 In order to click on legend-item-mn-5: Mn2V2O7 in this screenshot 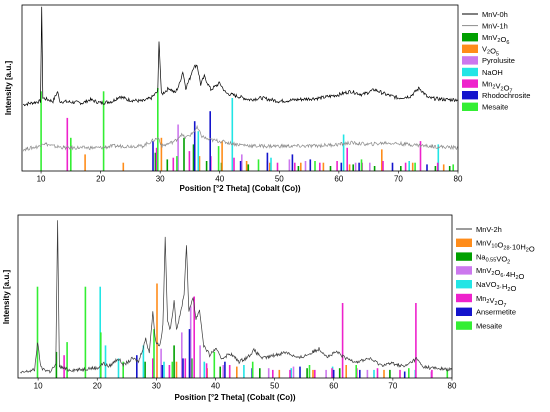, I will do `click(481, 301)`.